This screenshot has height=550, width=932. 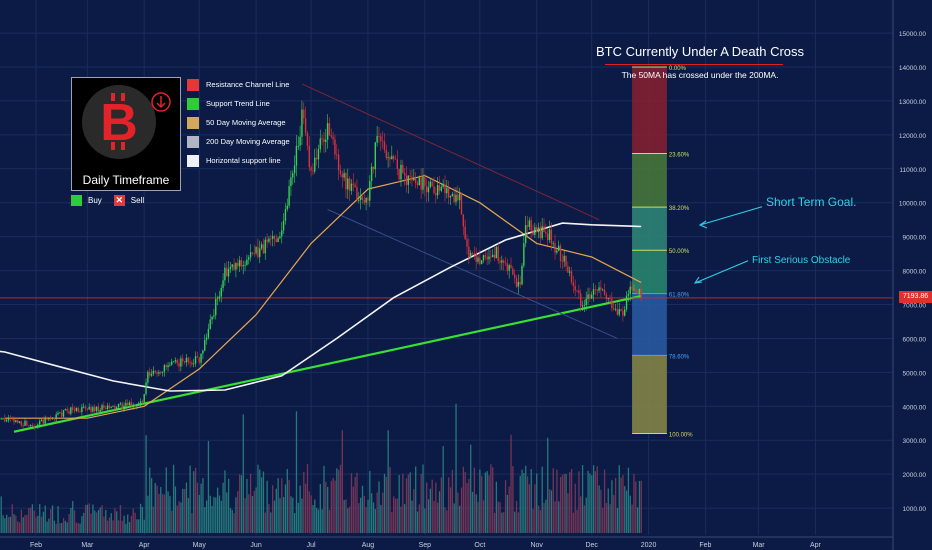 I want to click on legend-item: Support Trend Line, so click(x=238, y=103).